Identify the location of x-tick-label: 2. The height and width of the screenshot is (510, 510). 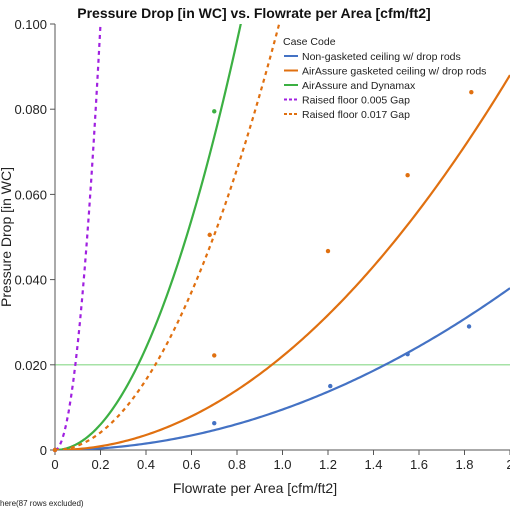
(508, 464).